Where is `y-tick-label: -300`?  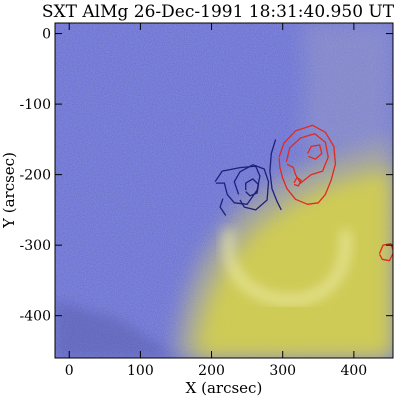
y-tick-label: -300 is located at coordinates (35, 246).